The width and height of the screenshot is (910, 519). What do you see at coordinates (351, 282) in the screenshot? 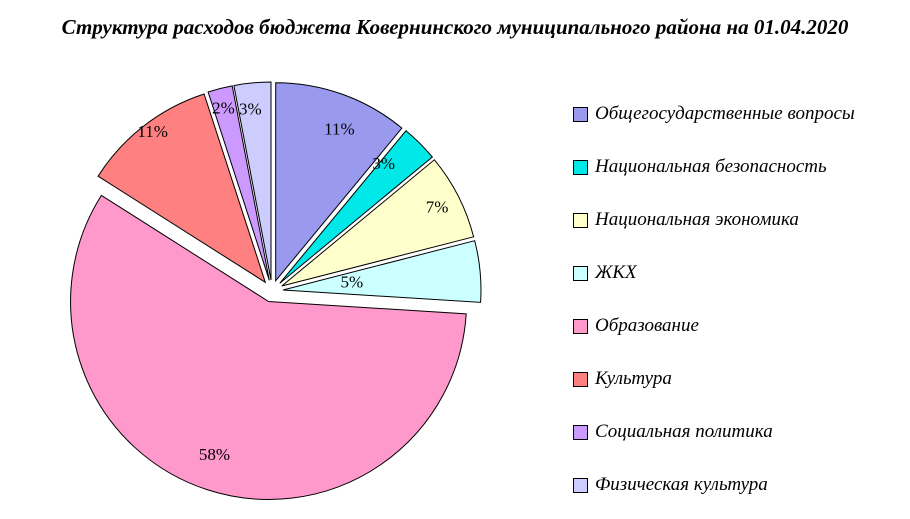
I see `pie-slice-label: 5%` at bounding box center [351, 282].